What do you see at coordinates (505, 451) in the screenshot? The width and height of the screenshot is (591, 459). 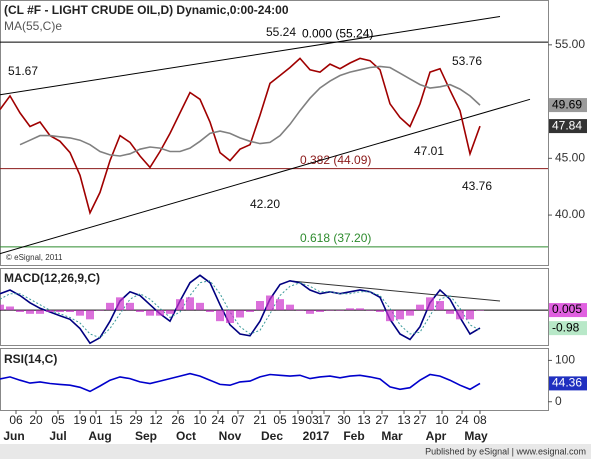 I see `footer: Published by eSignal | www.esignal.com` at bounding box center [505, 451].